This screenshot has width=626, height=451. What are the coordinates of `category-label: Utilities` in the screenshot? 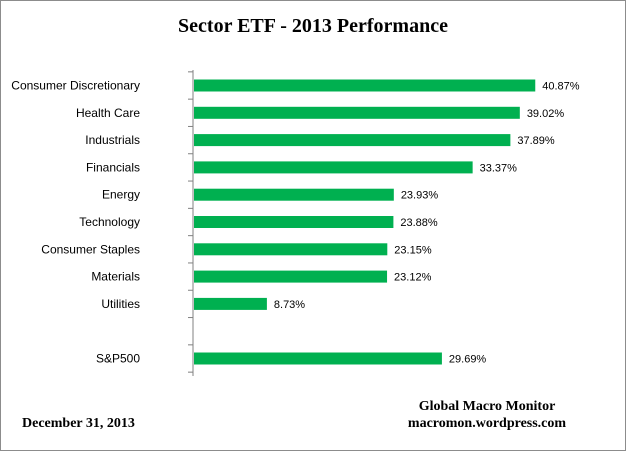 It's located at (120, 304).